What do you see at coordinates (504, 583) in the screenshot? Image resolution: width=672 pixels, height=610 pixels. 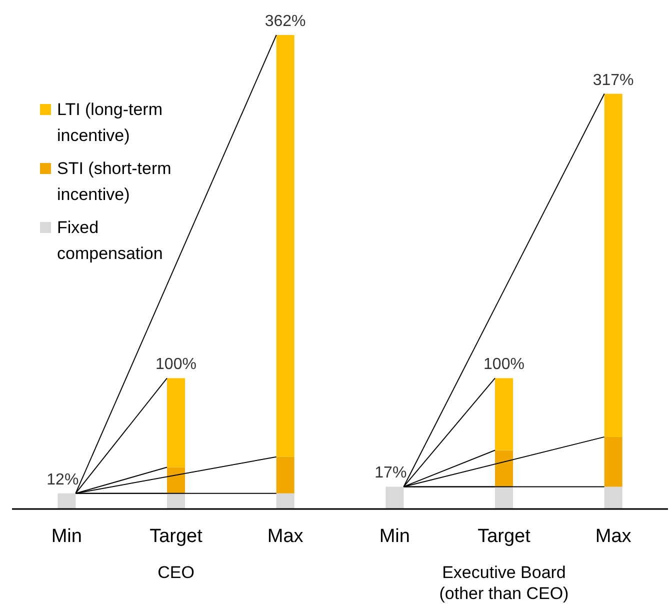 I see `text: Executive Board (other than CEO)` at bounding box center [504, 583].